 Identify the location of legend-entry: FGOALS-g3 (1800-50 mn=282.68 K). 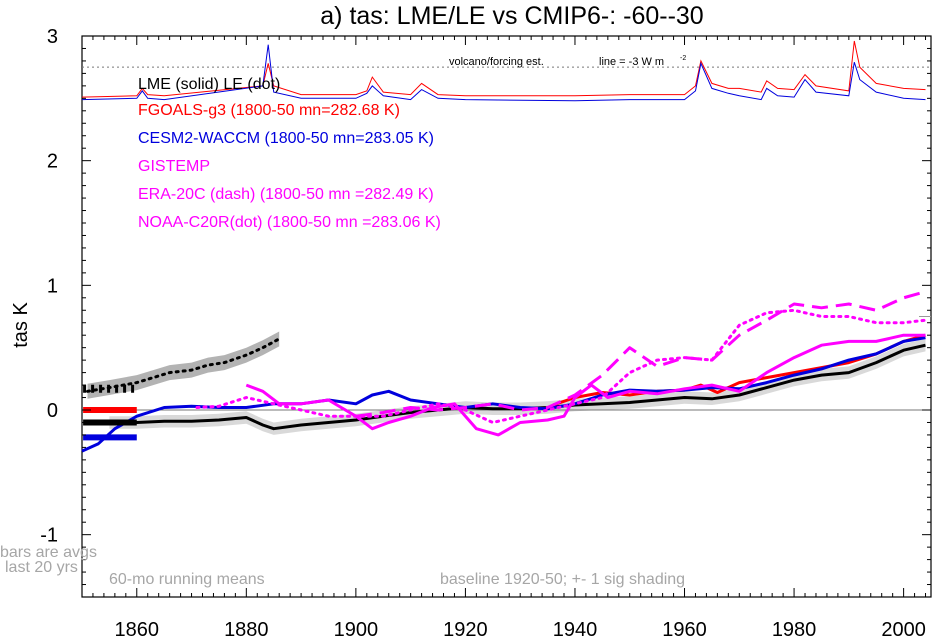
(269, 110).